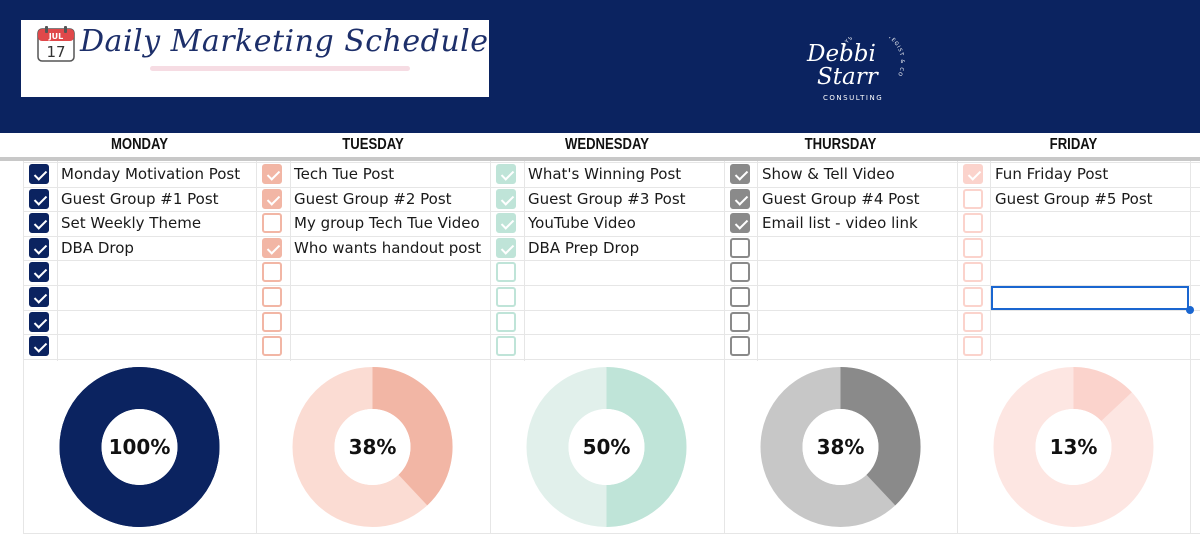  Describe the element at coordinates (255, 58) in the screenshot. I see `title-banner` at that location.